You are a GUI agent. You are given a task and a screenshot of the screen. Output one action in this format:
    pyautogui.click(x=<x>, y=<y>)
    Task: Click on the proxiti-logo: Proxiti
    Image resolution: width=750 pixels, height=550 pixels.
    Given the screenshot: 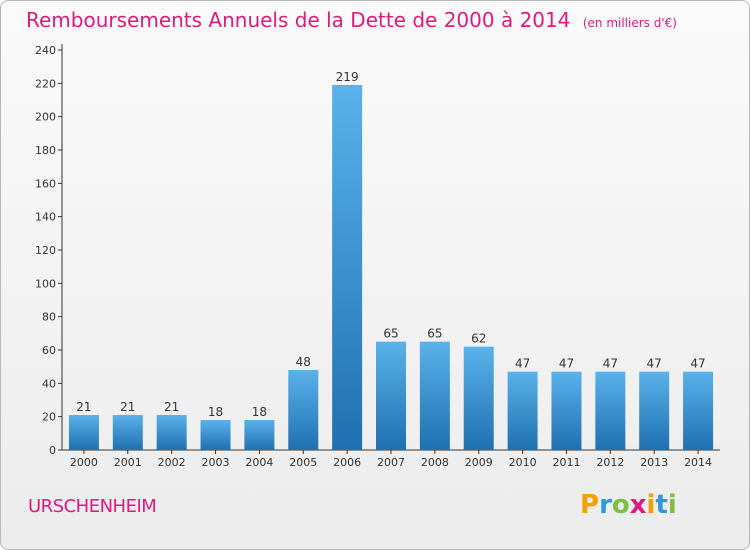 What is the action you would take?
    pyautogui.click(x=628, y=505)
    